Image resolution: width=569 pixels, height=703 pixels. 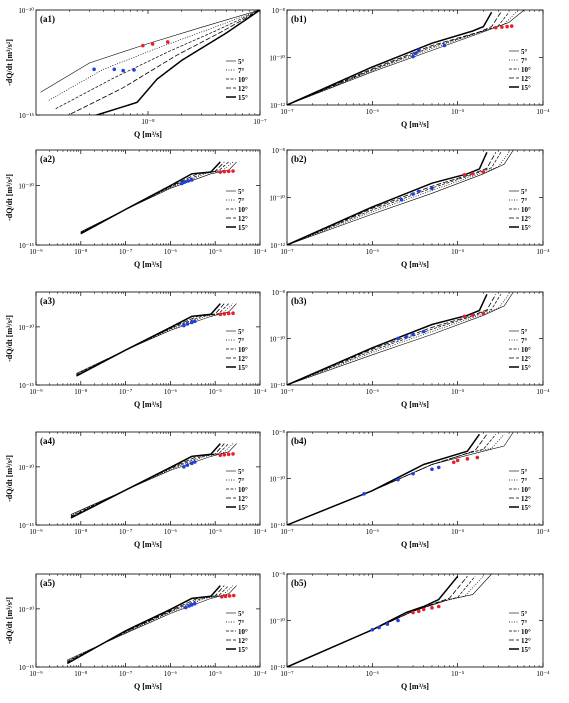 What do you see at coordinates (171, 532) in the screenshot?
I see `x-tick-label: 10⁻⁶` at bounding box center [171, 532].